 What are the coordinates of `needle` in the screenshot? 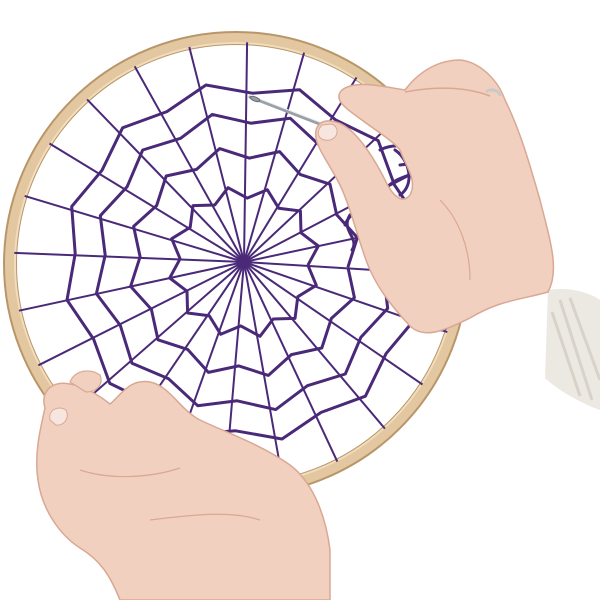 It's located at (290, 112).